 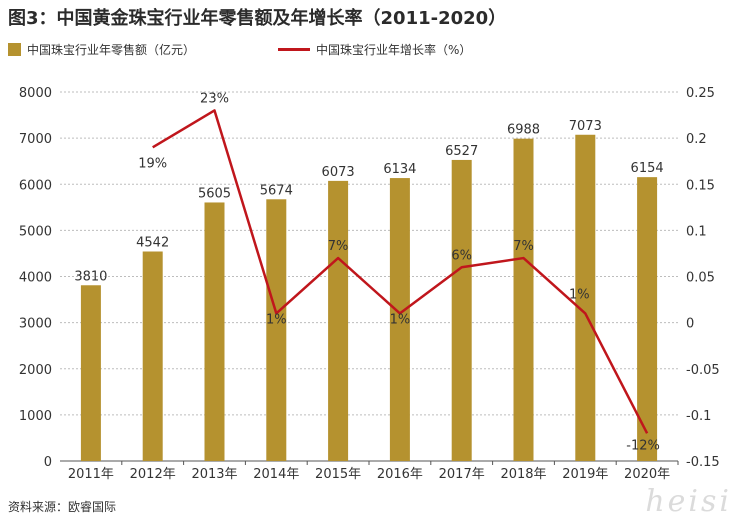 I want to click on growth-rate-label: 19%, so click(x=152, y=163).